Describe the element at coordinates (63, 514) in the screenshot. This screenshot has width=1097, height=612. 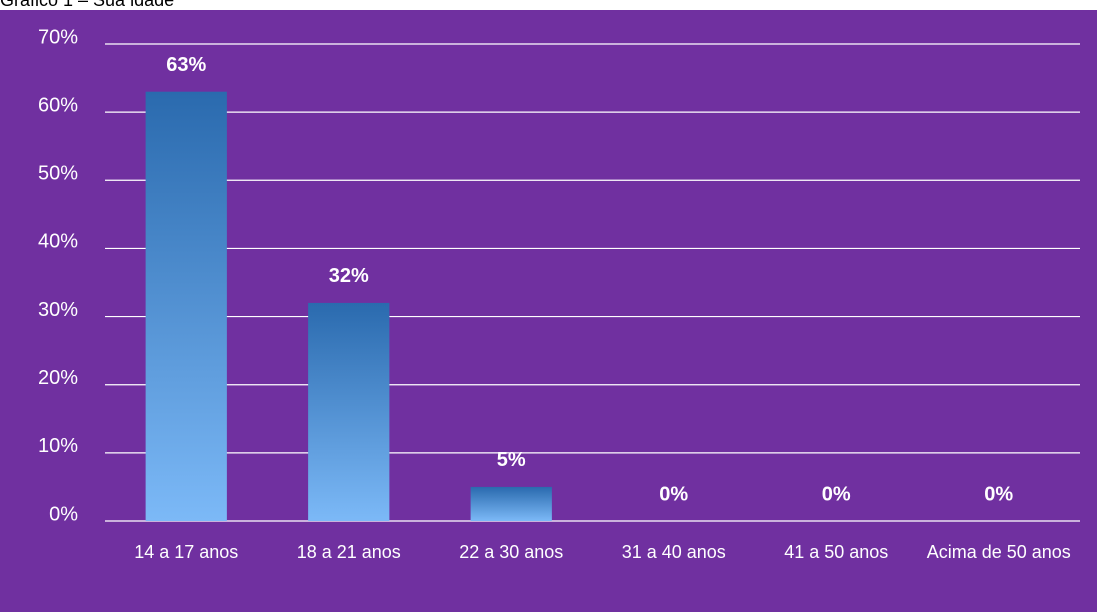
I see `y-tick-label: 0%` at that location.